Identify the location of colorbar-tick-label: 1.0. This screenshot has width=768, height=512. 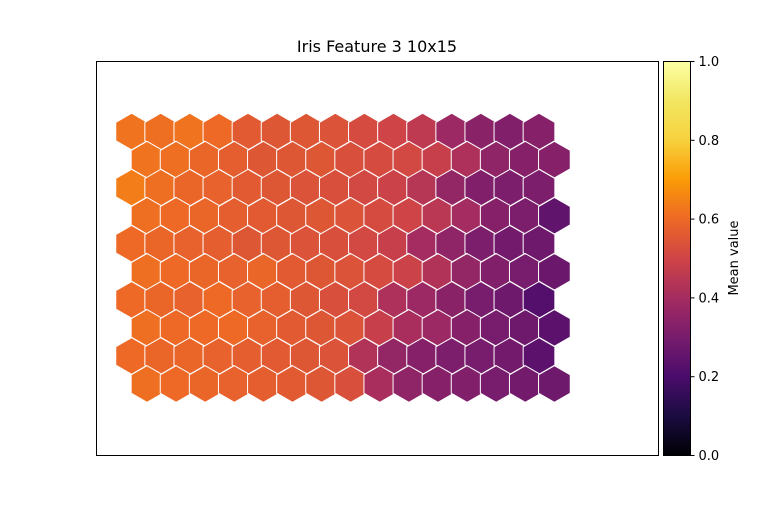
(709, 62).